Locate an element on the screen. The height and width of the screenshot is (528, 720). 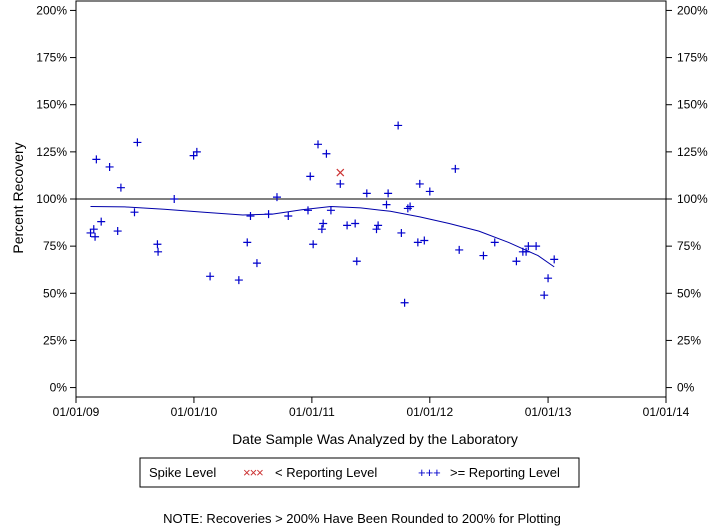
x-tick-label: 01/01/13 is located at coordinates (548, 412).